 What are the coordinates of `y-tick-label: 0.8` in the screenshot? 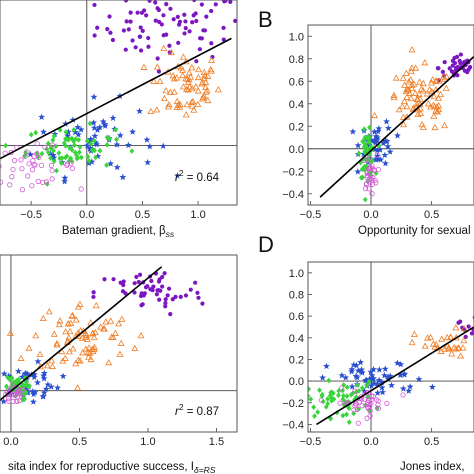 It's located at (296, 60).